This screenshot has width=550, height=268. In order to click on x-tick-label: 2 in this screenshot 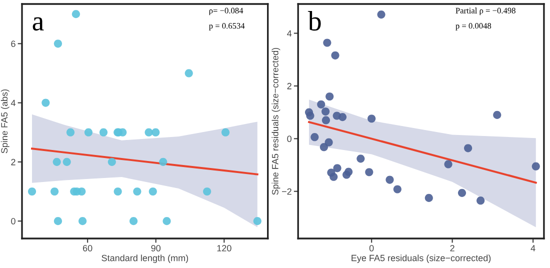, I will do `click(452, 248)`.